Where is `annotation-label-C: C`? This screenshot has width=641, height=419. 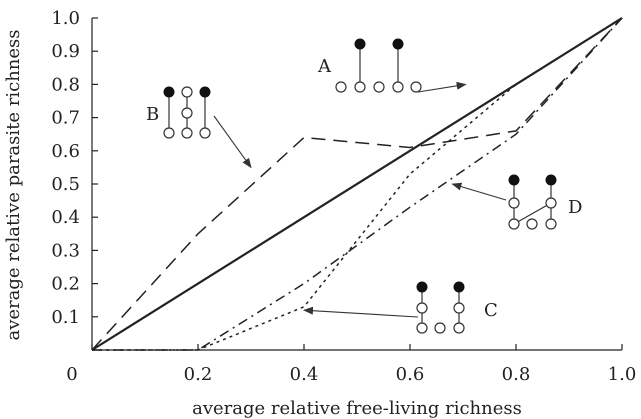 annotation-label-C: C is located at coordinates (491, 310).